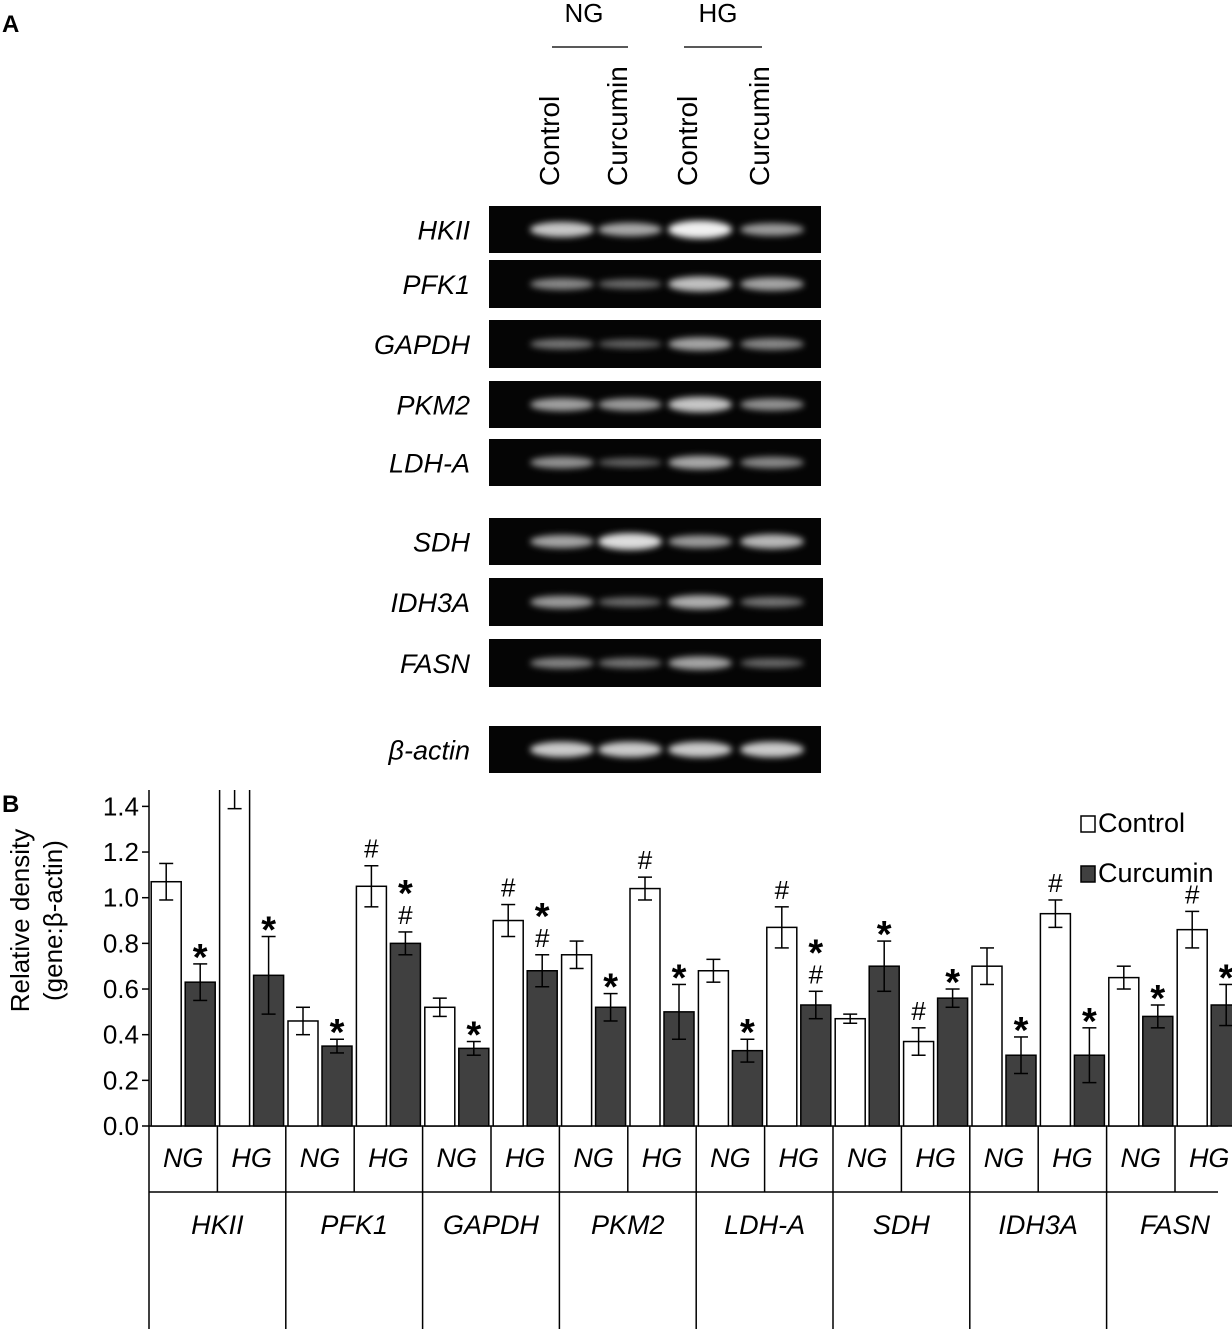 This screenshot has width=1232, height=1329. What do you see at coordinates (1038, 1225) in the screenshot?
I see `x-gene-label-idh3a: IDH3A` at bounding box center [1038, 1225].